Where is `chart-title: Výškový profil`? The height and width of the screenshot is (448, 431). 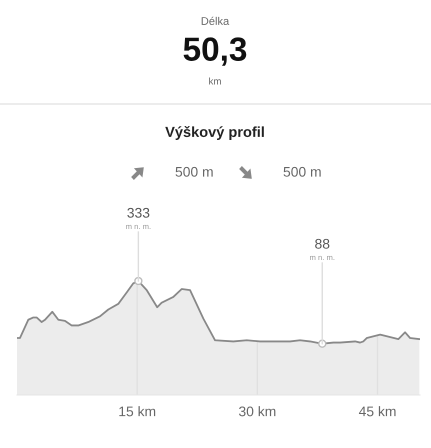 chart-title: Výškový profil is located at coordinates (214, 133).